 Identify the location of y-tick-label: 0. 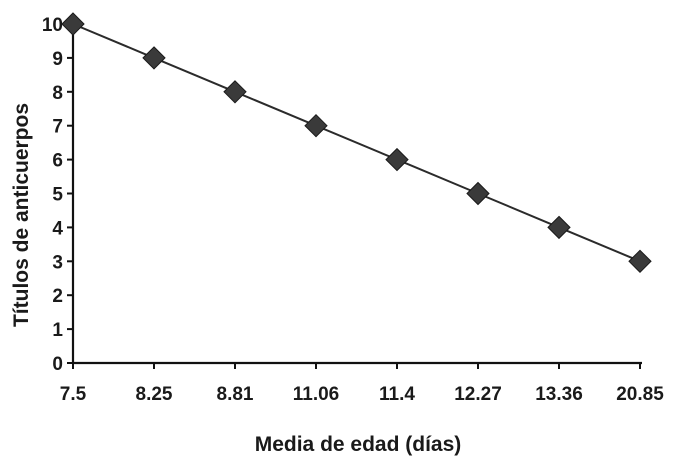
(57, 364).